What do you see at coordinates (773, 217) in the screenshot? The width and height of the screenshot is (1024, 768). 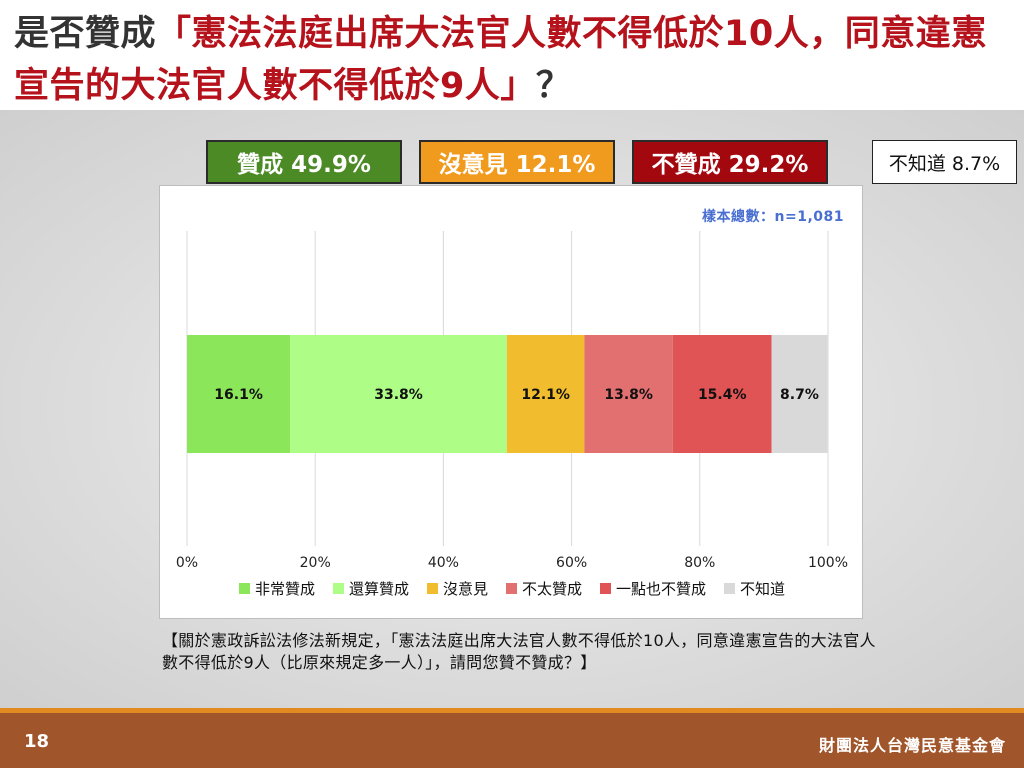 I see `sample-size-note: 樣本總數：n=1,081` at bounding box center [773, 217].